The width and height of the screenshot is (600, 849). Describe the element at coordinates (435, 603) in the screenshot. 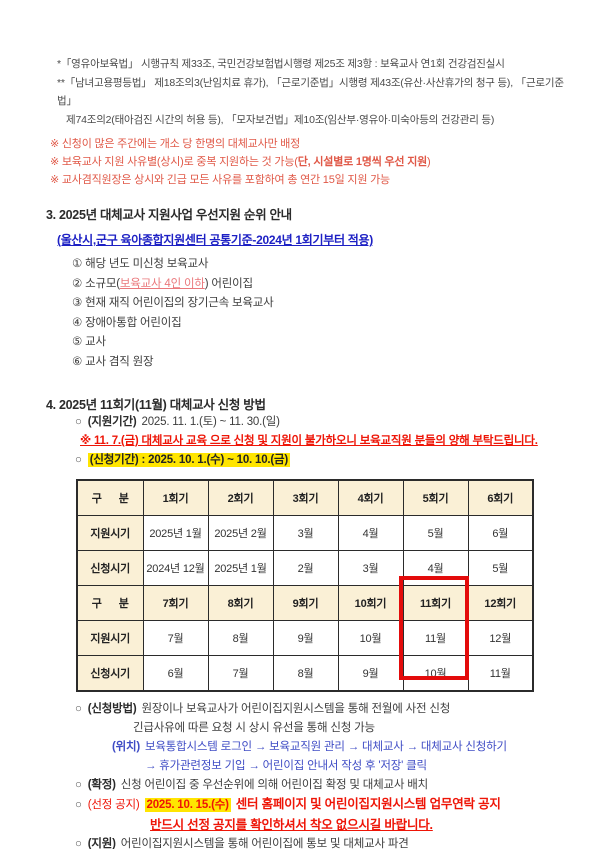

I see `table-cell-current-period: 11회기` at that location.